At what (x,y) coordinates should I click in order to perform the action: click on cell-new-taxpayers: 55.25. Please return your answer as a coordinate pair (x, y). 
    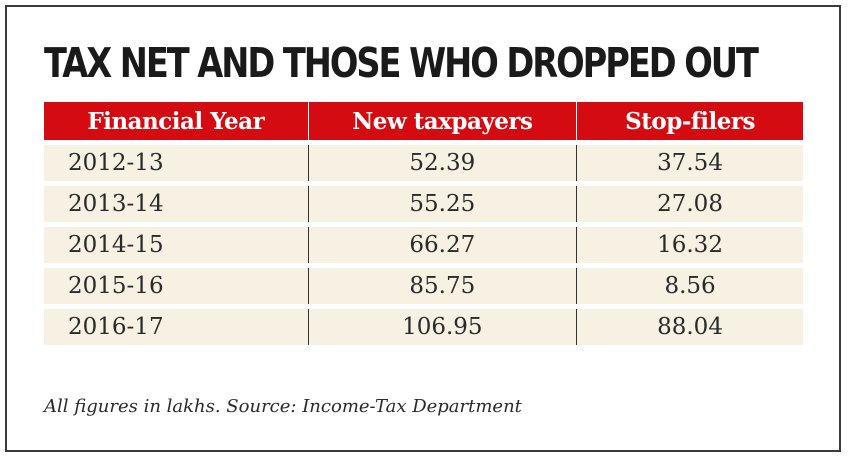
    Looking at the image, I should click on (443, 204).